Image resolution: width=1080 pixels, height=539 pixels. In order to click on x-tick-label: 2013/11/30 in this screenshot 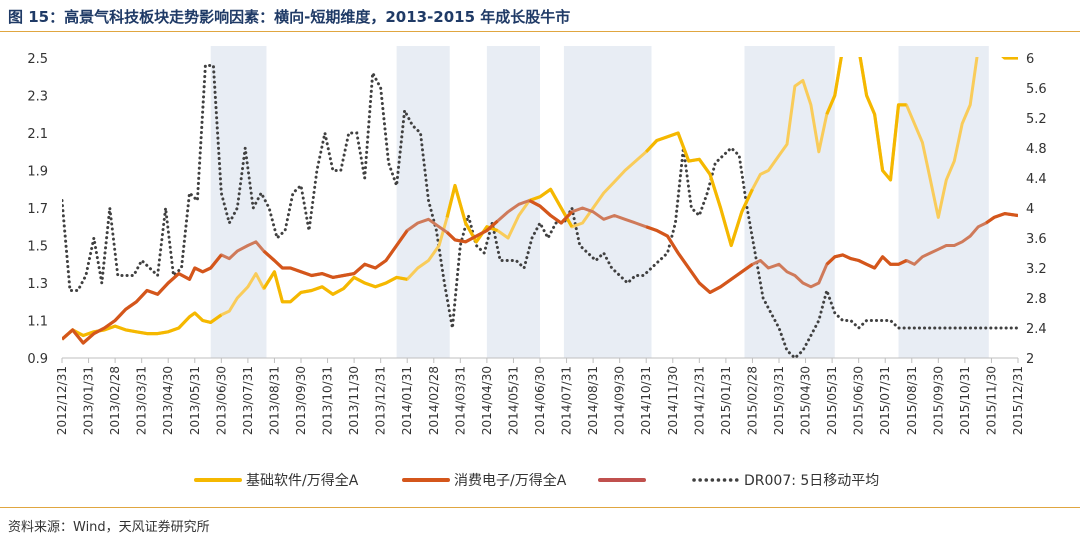, I will do `click(354, 400)`.